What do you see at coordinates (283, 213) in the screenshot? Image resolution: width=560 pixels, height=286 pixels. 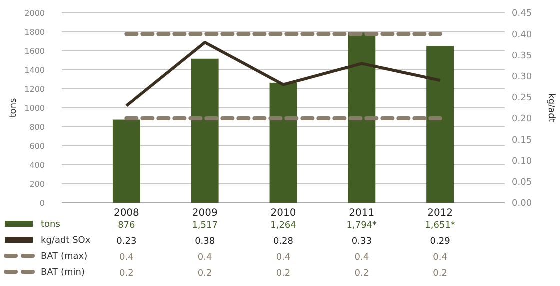 I see `x-tick-label: 2010` at bounding box center [283, 213].